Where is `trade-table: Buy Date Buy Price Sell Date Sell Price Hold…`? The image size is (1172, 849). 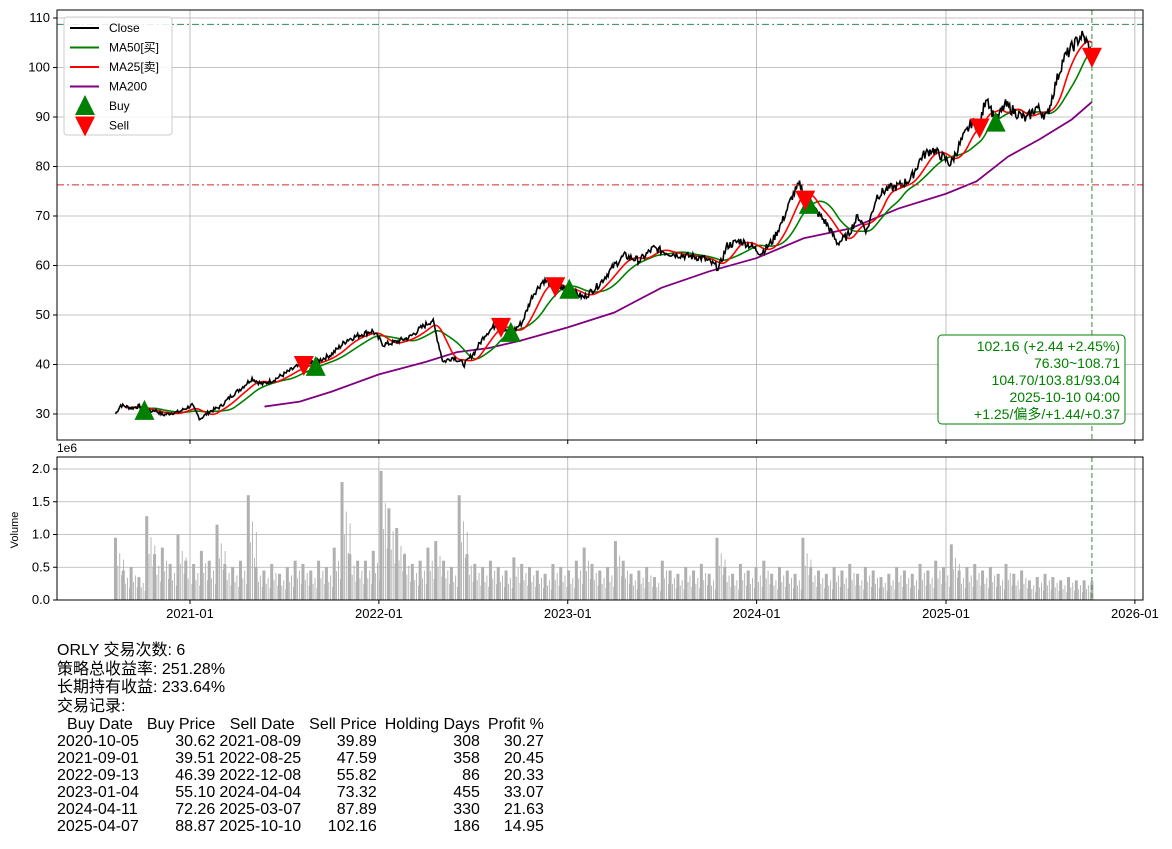 trade-table: Buy Date Buy Price Sell Date Sell Price Hold… is located at coordinates (302, 775).